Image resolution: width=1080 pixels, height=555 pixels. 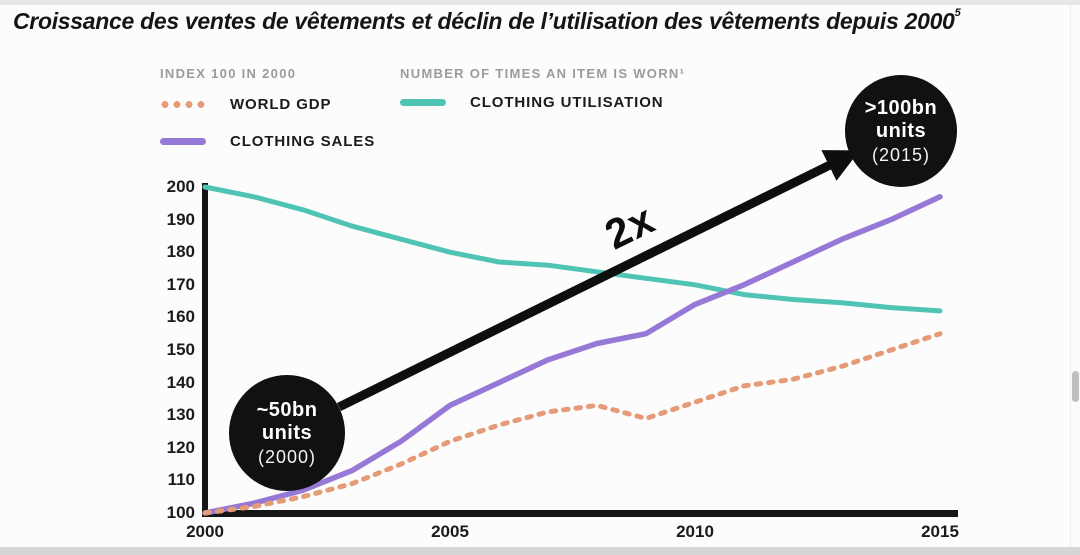 What do you see at coordinates (180, 219) in the screenshot?
I see `y-axis-tick-label: 190` at bounding box center [180, 219].